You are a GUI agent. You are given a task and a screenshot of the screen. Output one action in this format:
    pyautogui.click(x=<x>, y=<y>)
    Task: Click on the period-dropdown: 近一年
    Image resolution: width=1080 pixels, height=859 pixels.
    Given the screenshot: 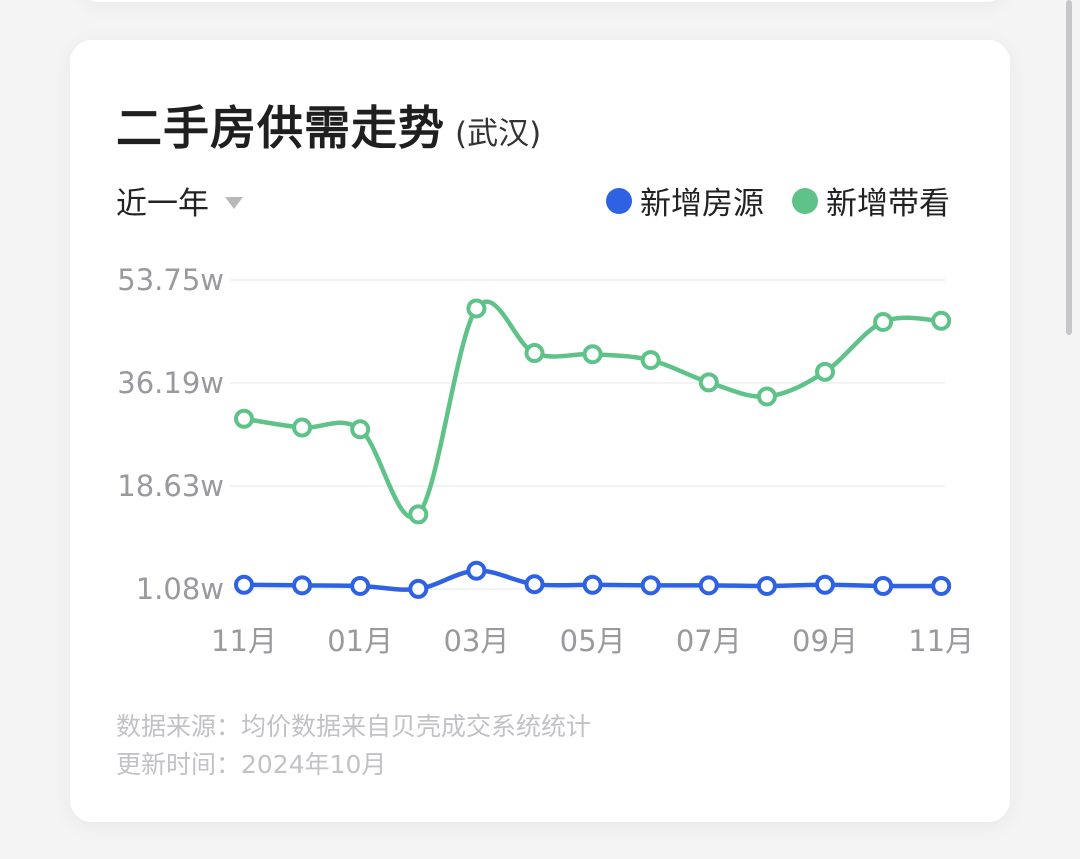 What is the action you would take?
    pyautogui.click(x=179, y=200)
    